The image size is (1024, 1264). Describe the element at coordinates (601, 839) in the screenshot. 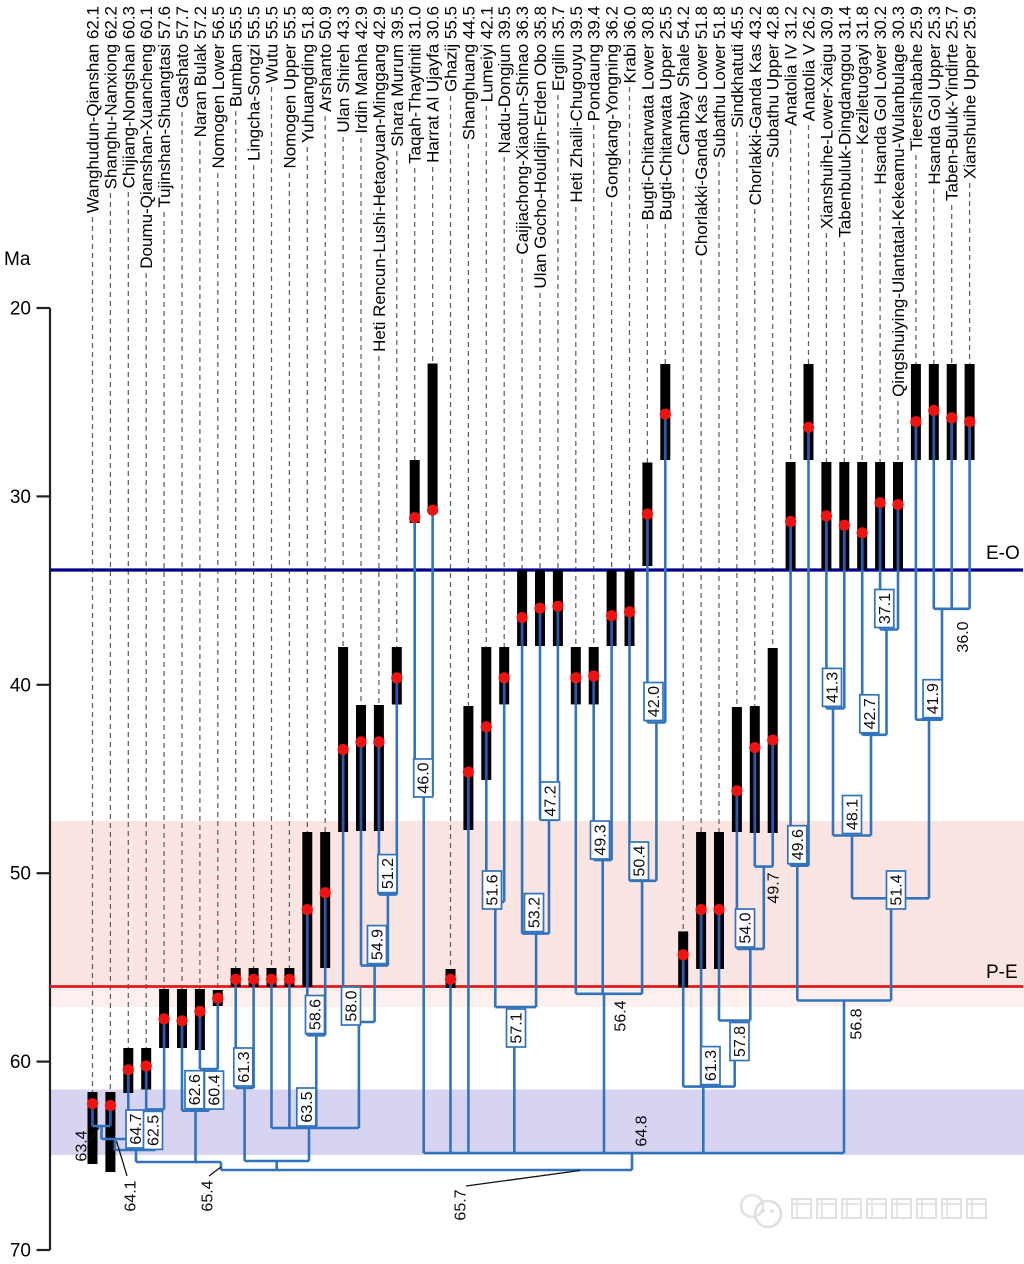

I see `svg-text: 49.3` at that location.